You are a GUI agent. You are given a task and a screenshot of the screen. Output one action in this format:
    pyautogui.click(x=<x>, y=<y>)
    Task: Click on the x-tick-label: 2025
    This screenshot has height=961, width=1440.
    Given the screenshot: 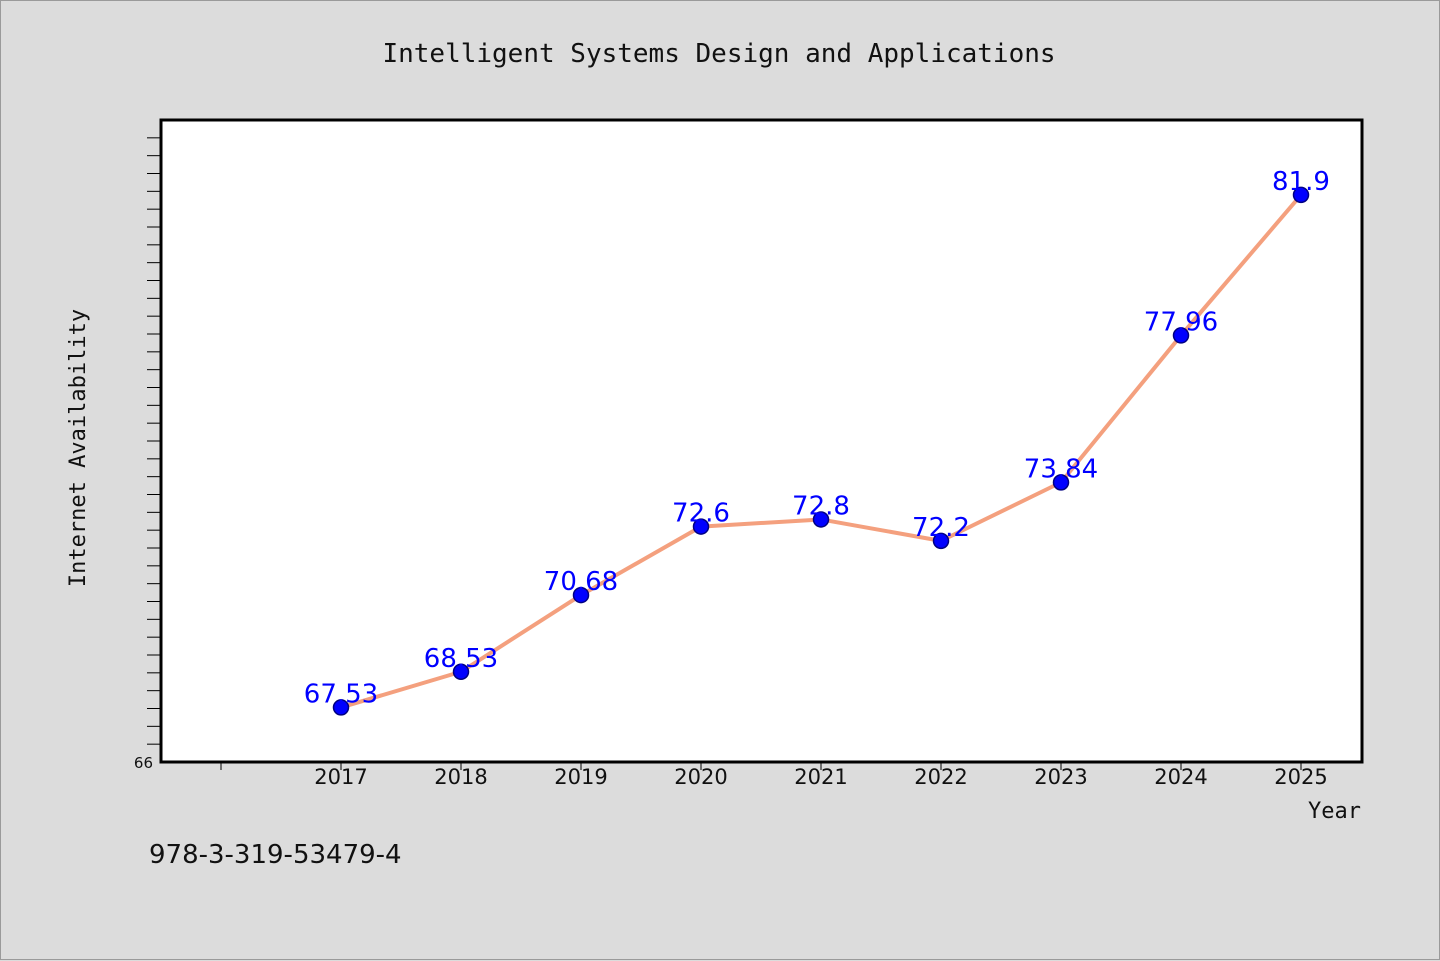 What is the action you would take?
    pyautogui.click(x=1300, y=777)
    